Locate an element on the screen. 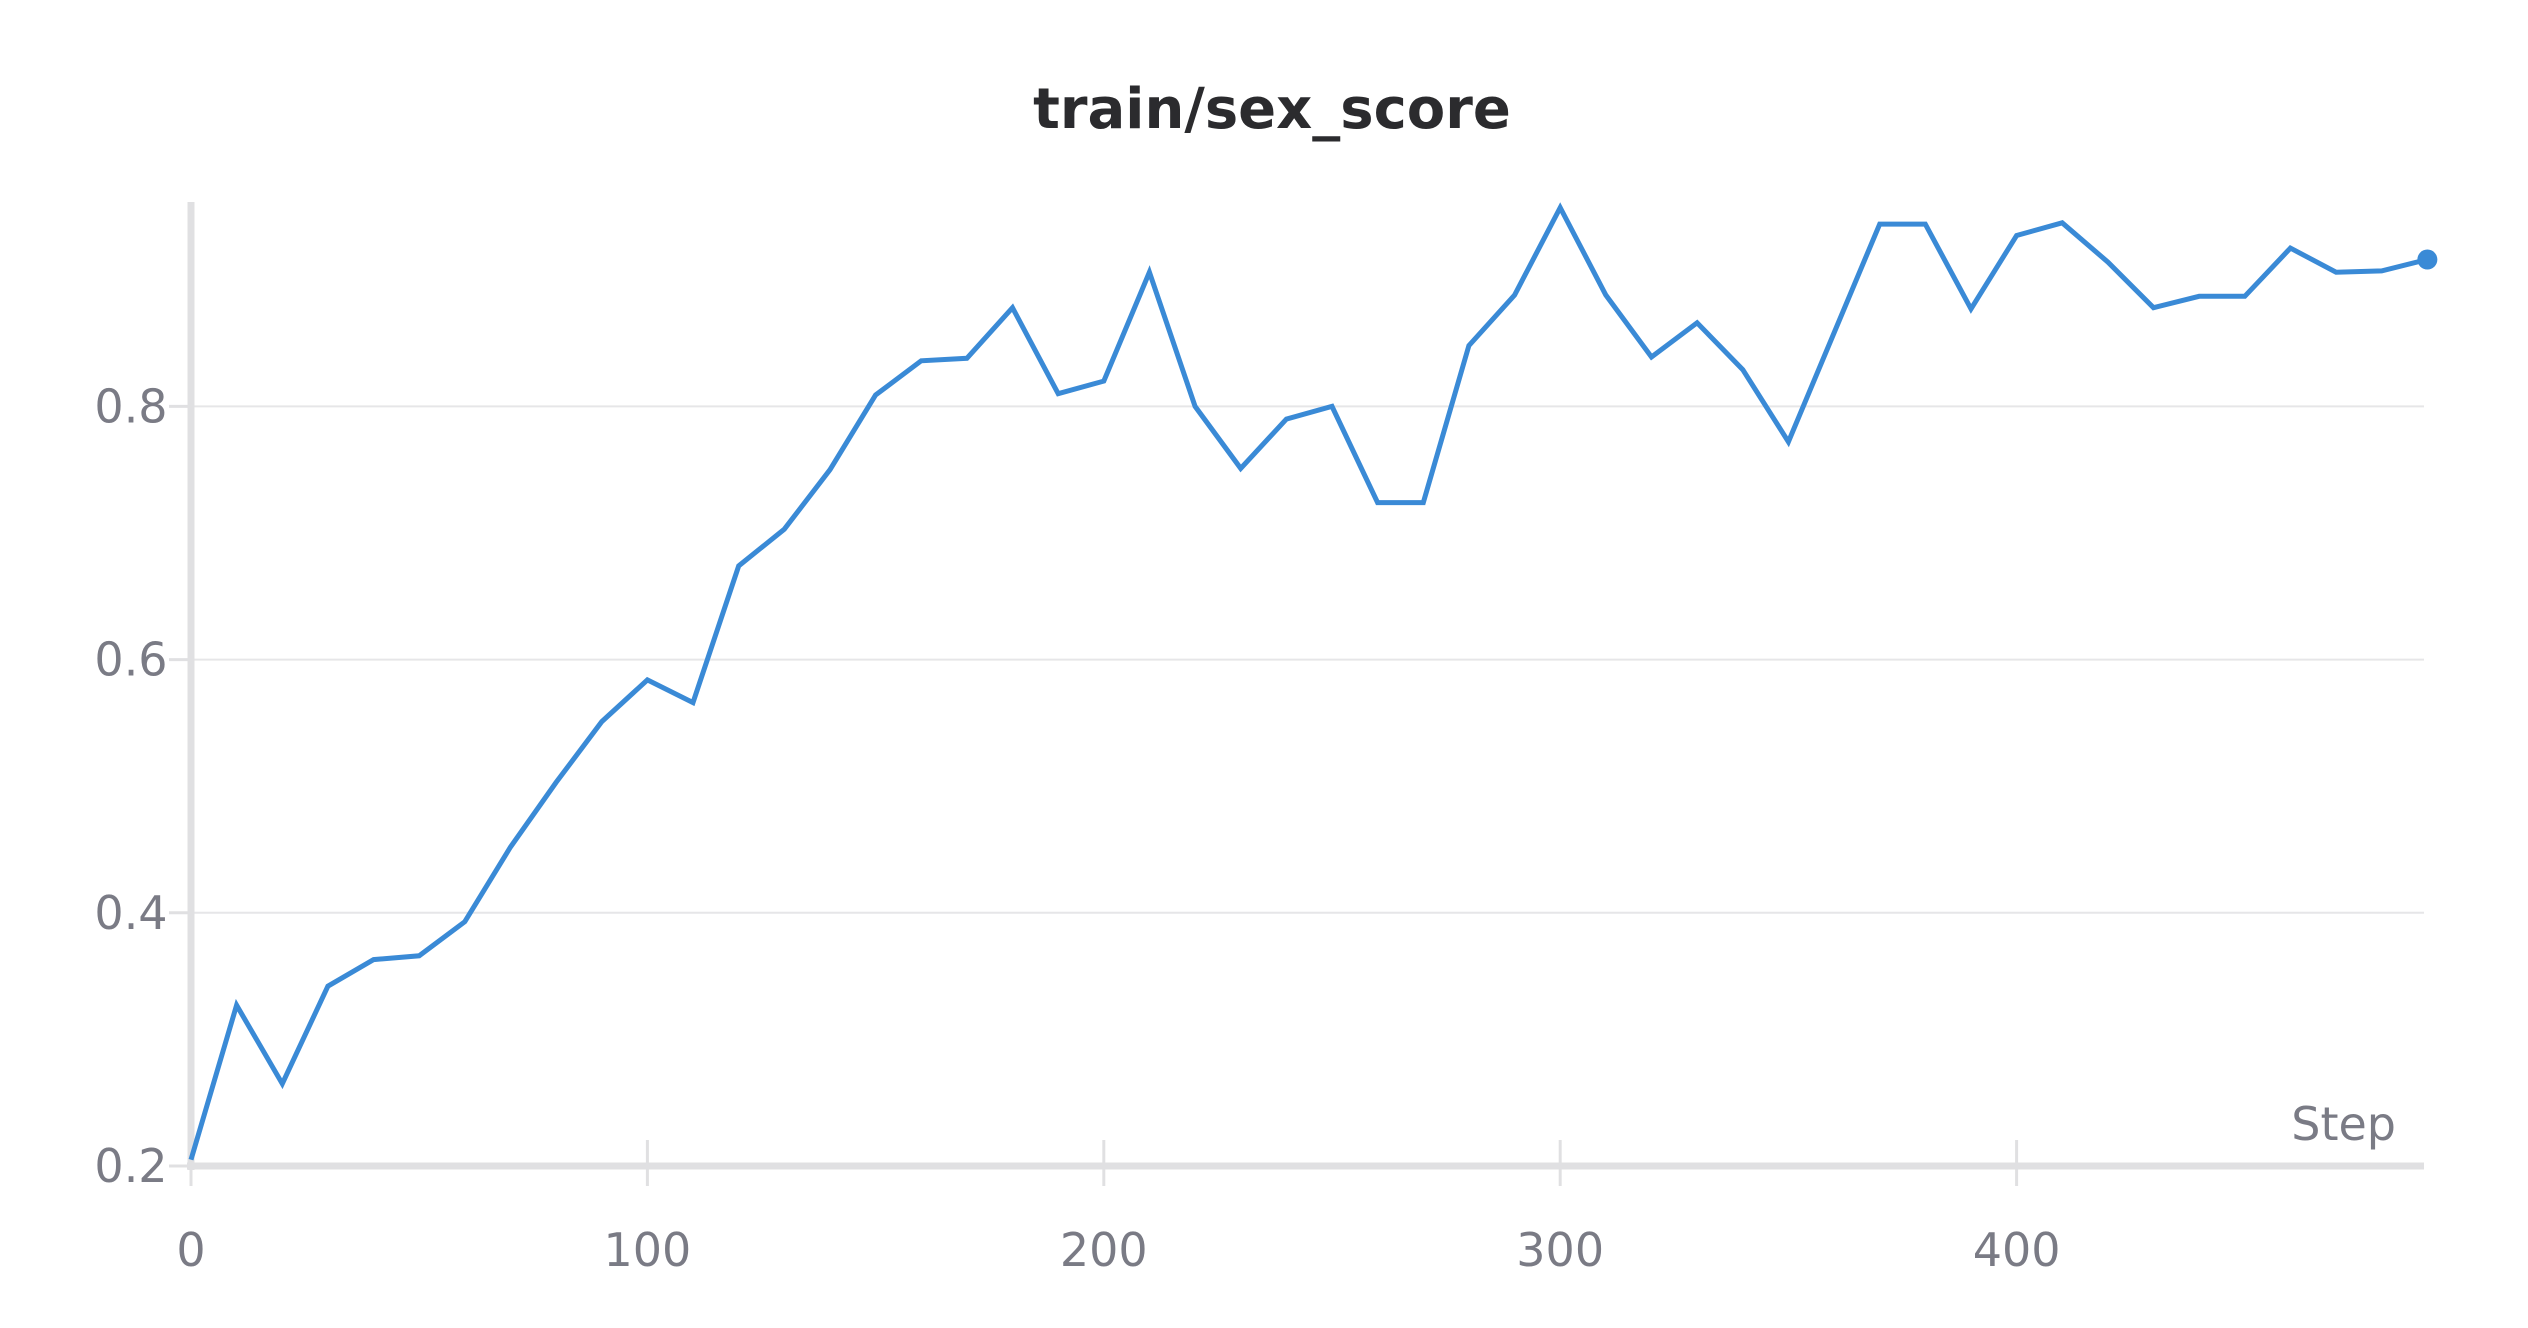 The image size is (2528, 1328). y-tick-label-0: 0.2 is located at coordinates (130, 1166).